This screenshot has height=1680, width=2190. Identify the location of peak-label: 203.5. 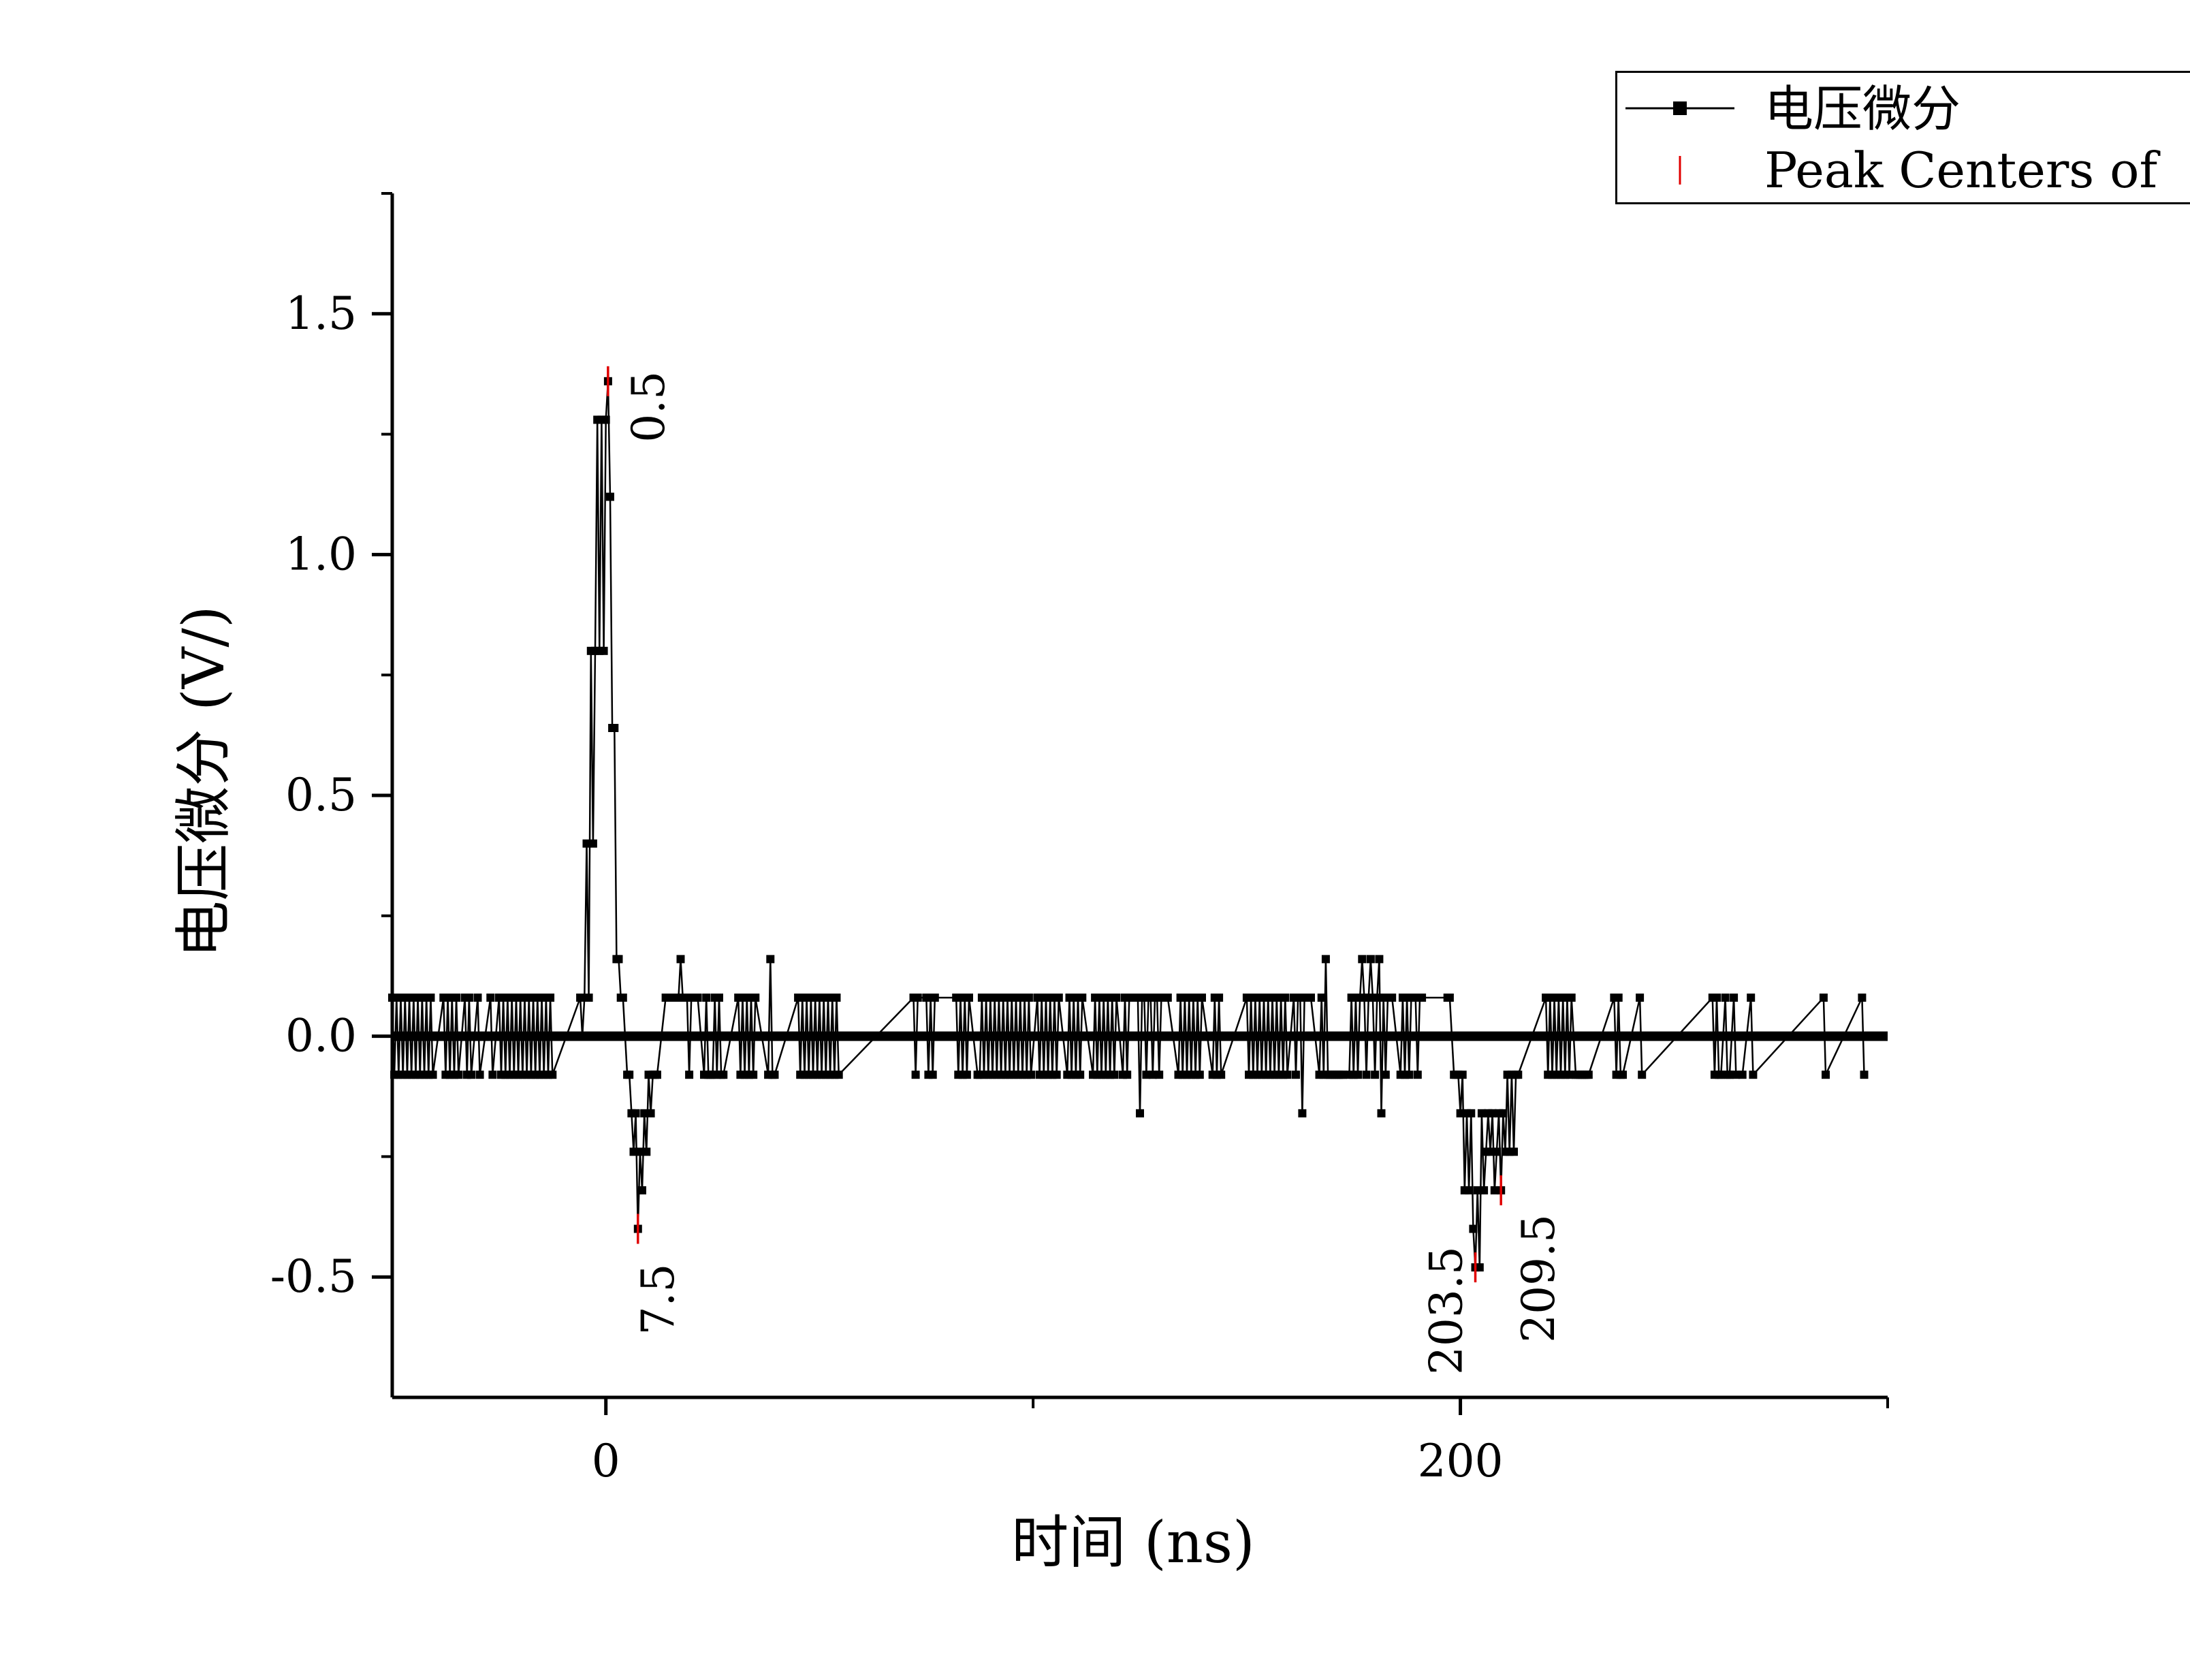
(1447, 1310).